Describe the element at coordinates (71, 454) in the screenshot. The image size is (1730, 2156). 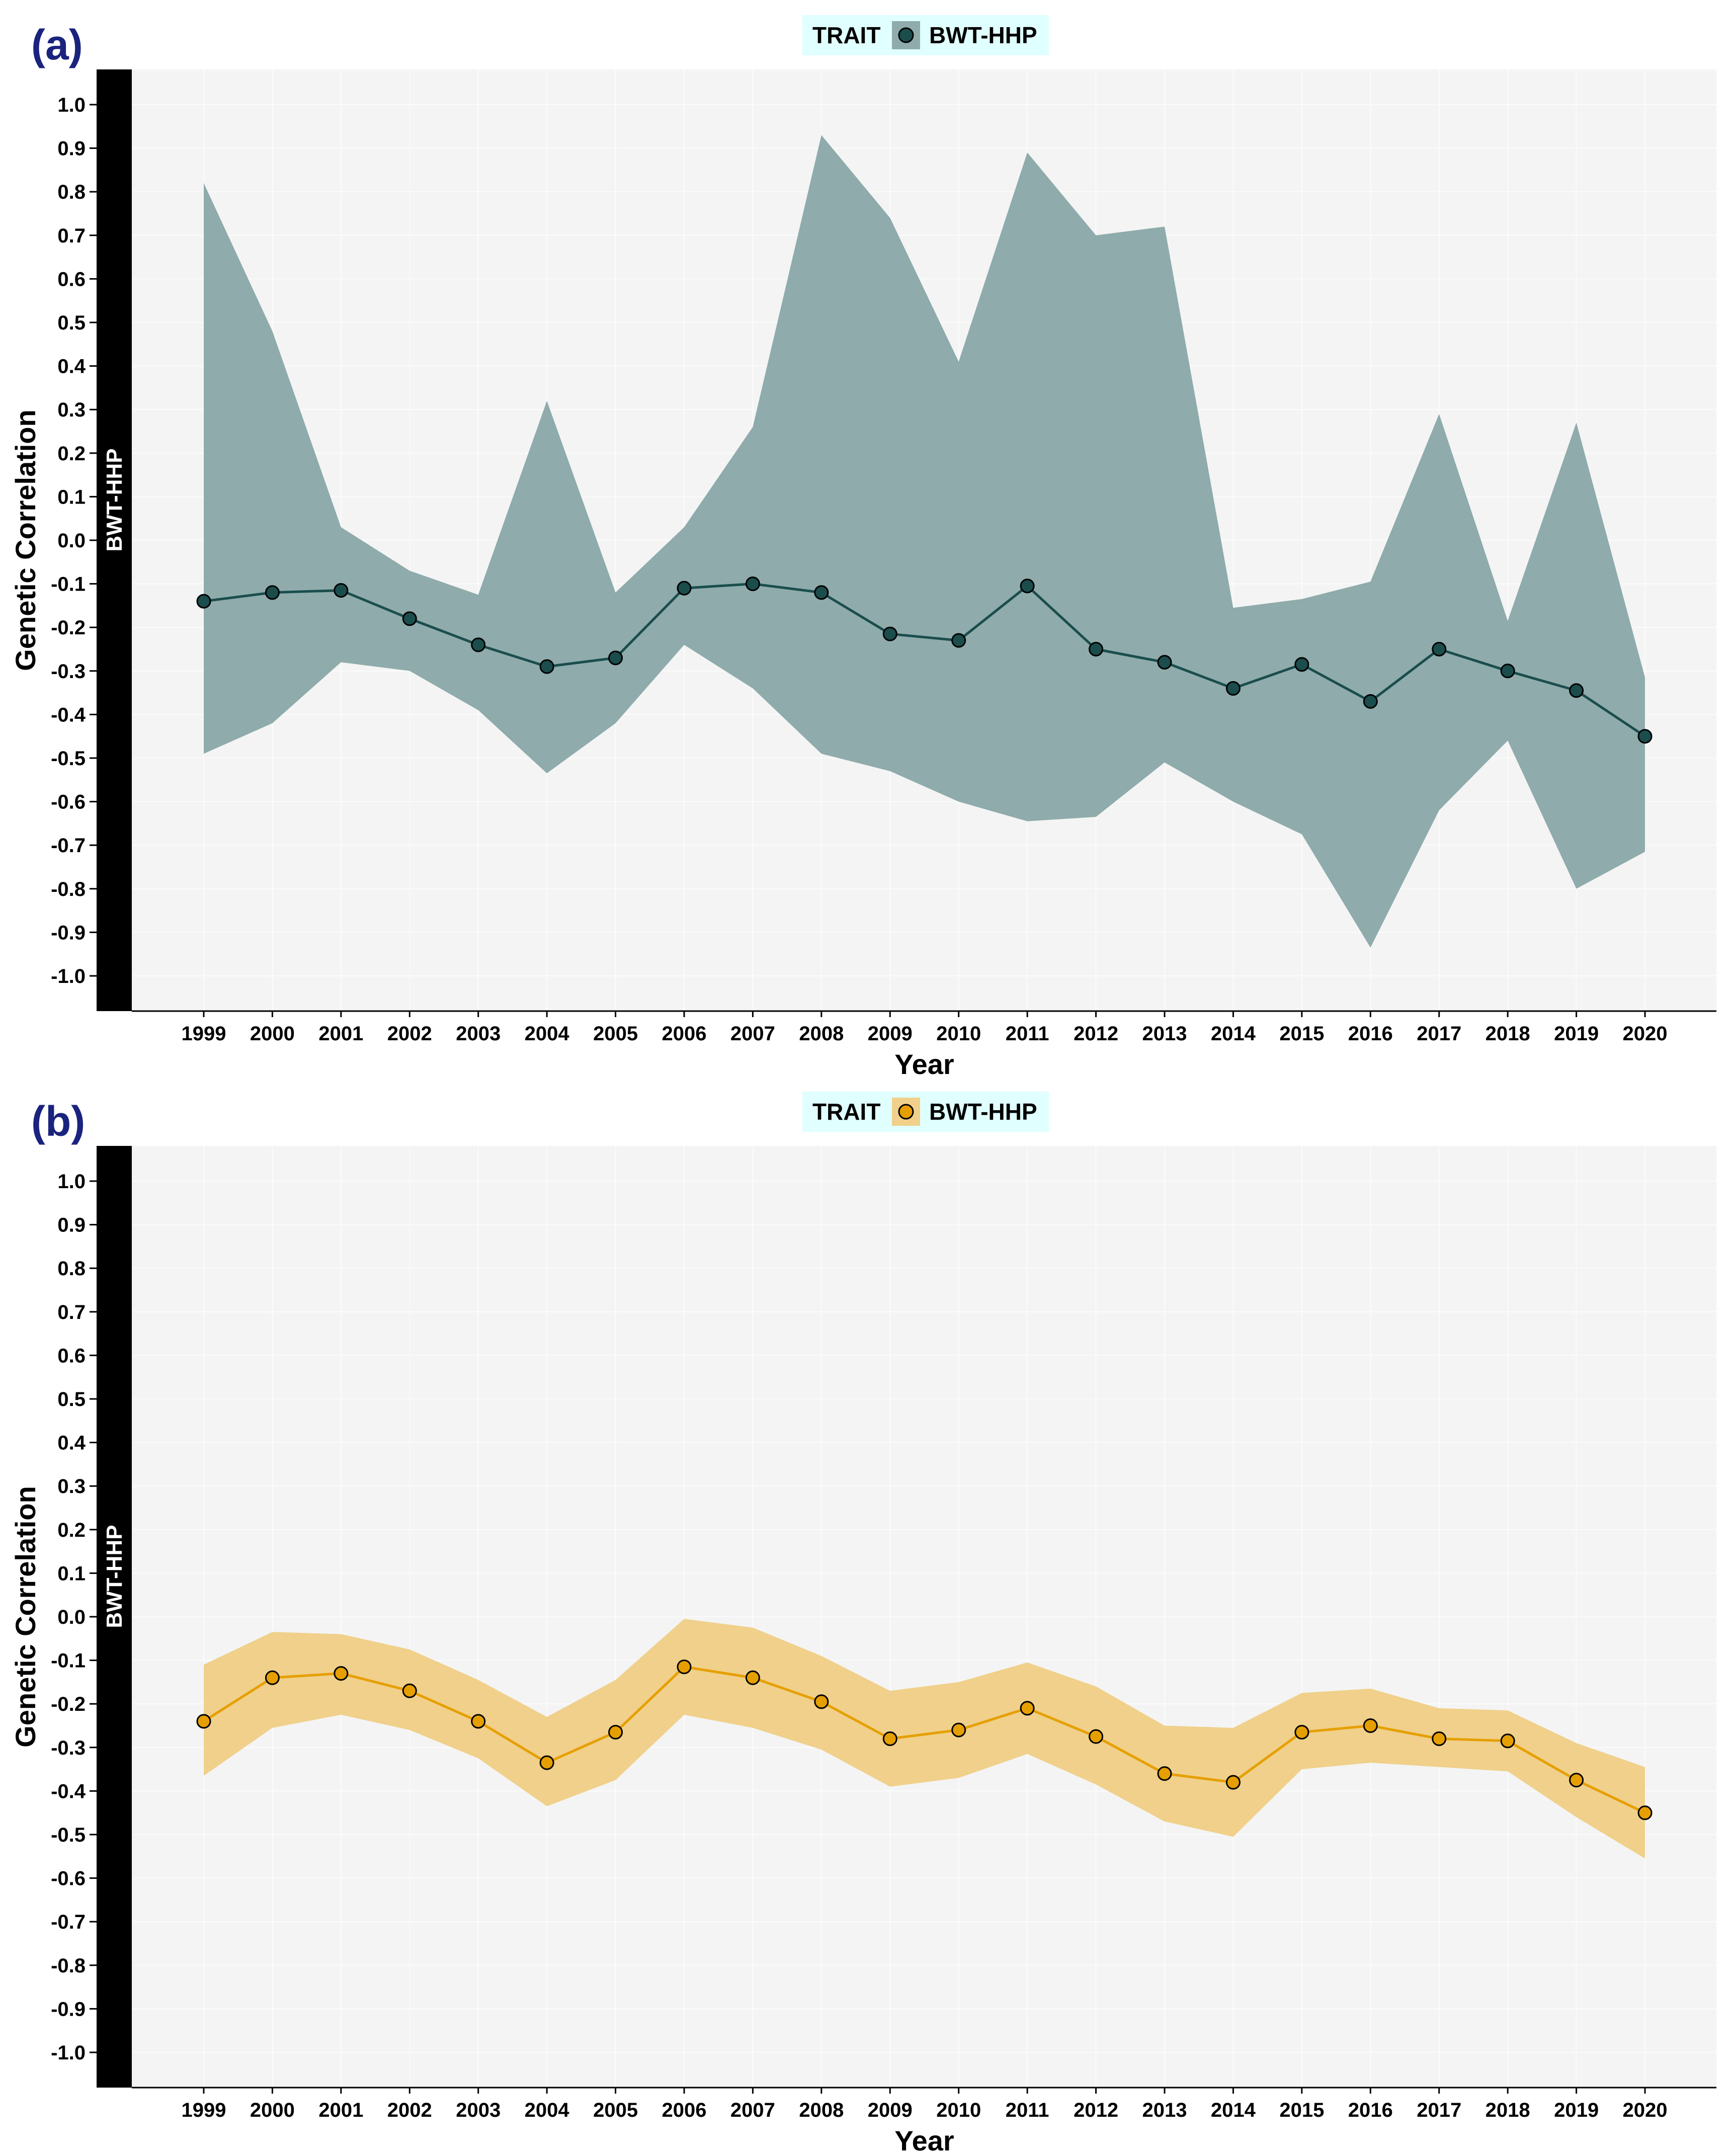
I see `y-tick-label: 0.2` at that location.